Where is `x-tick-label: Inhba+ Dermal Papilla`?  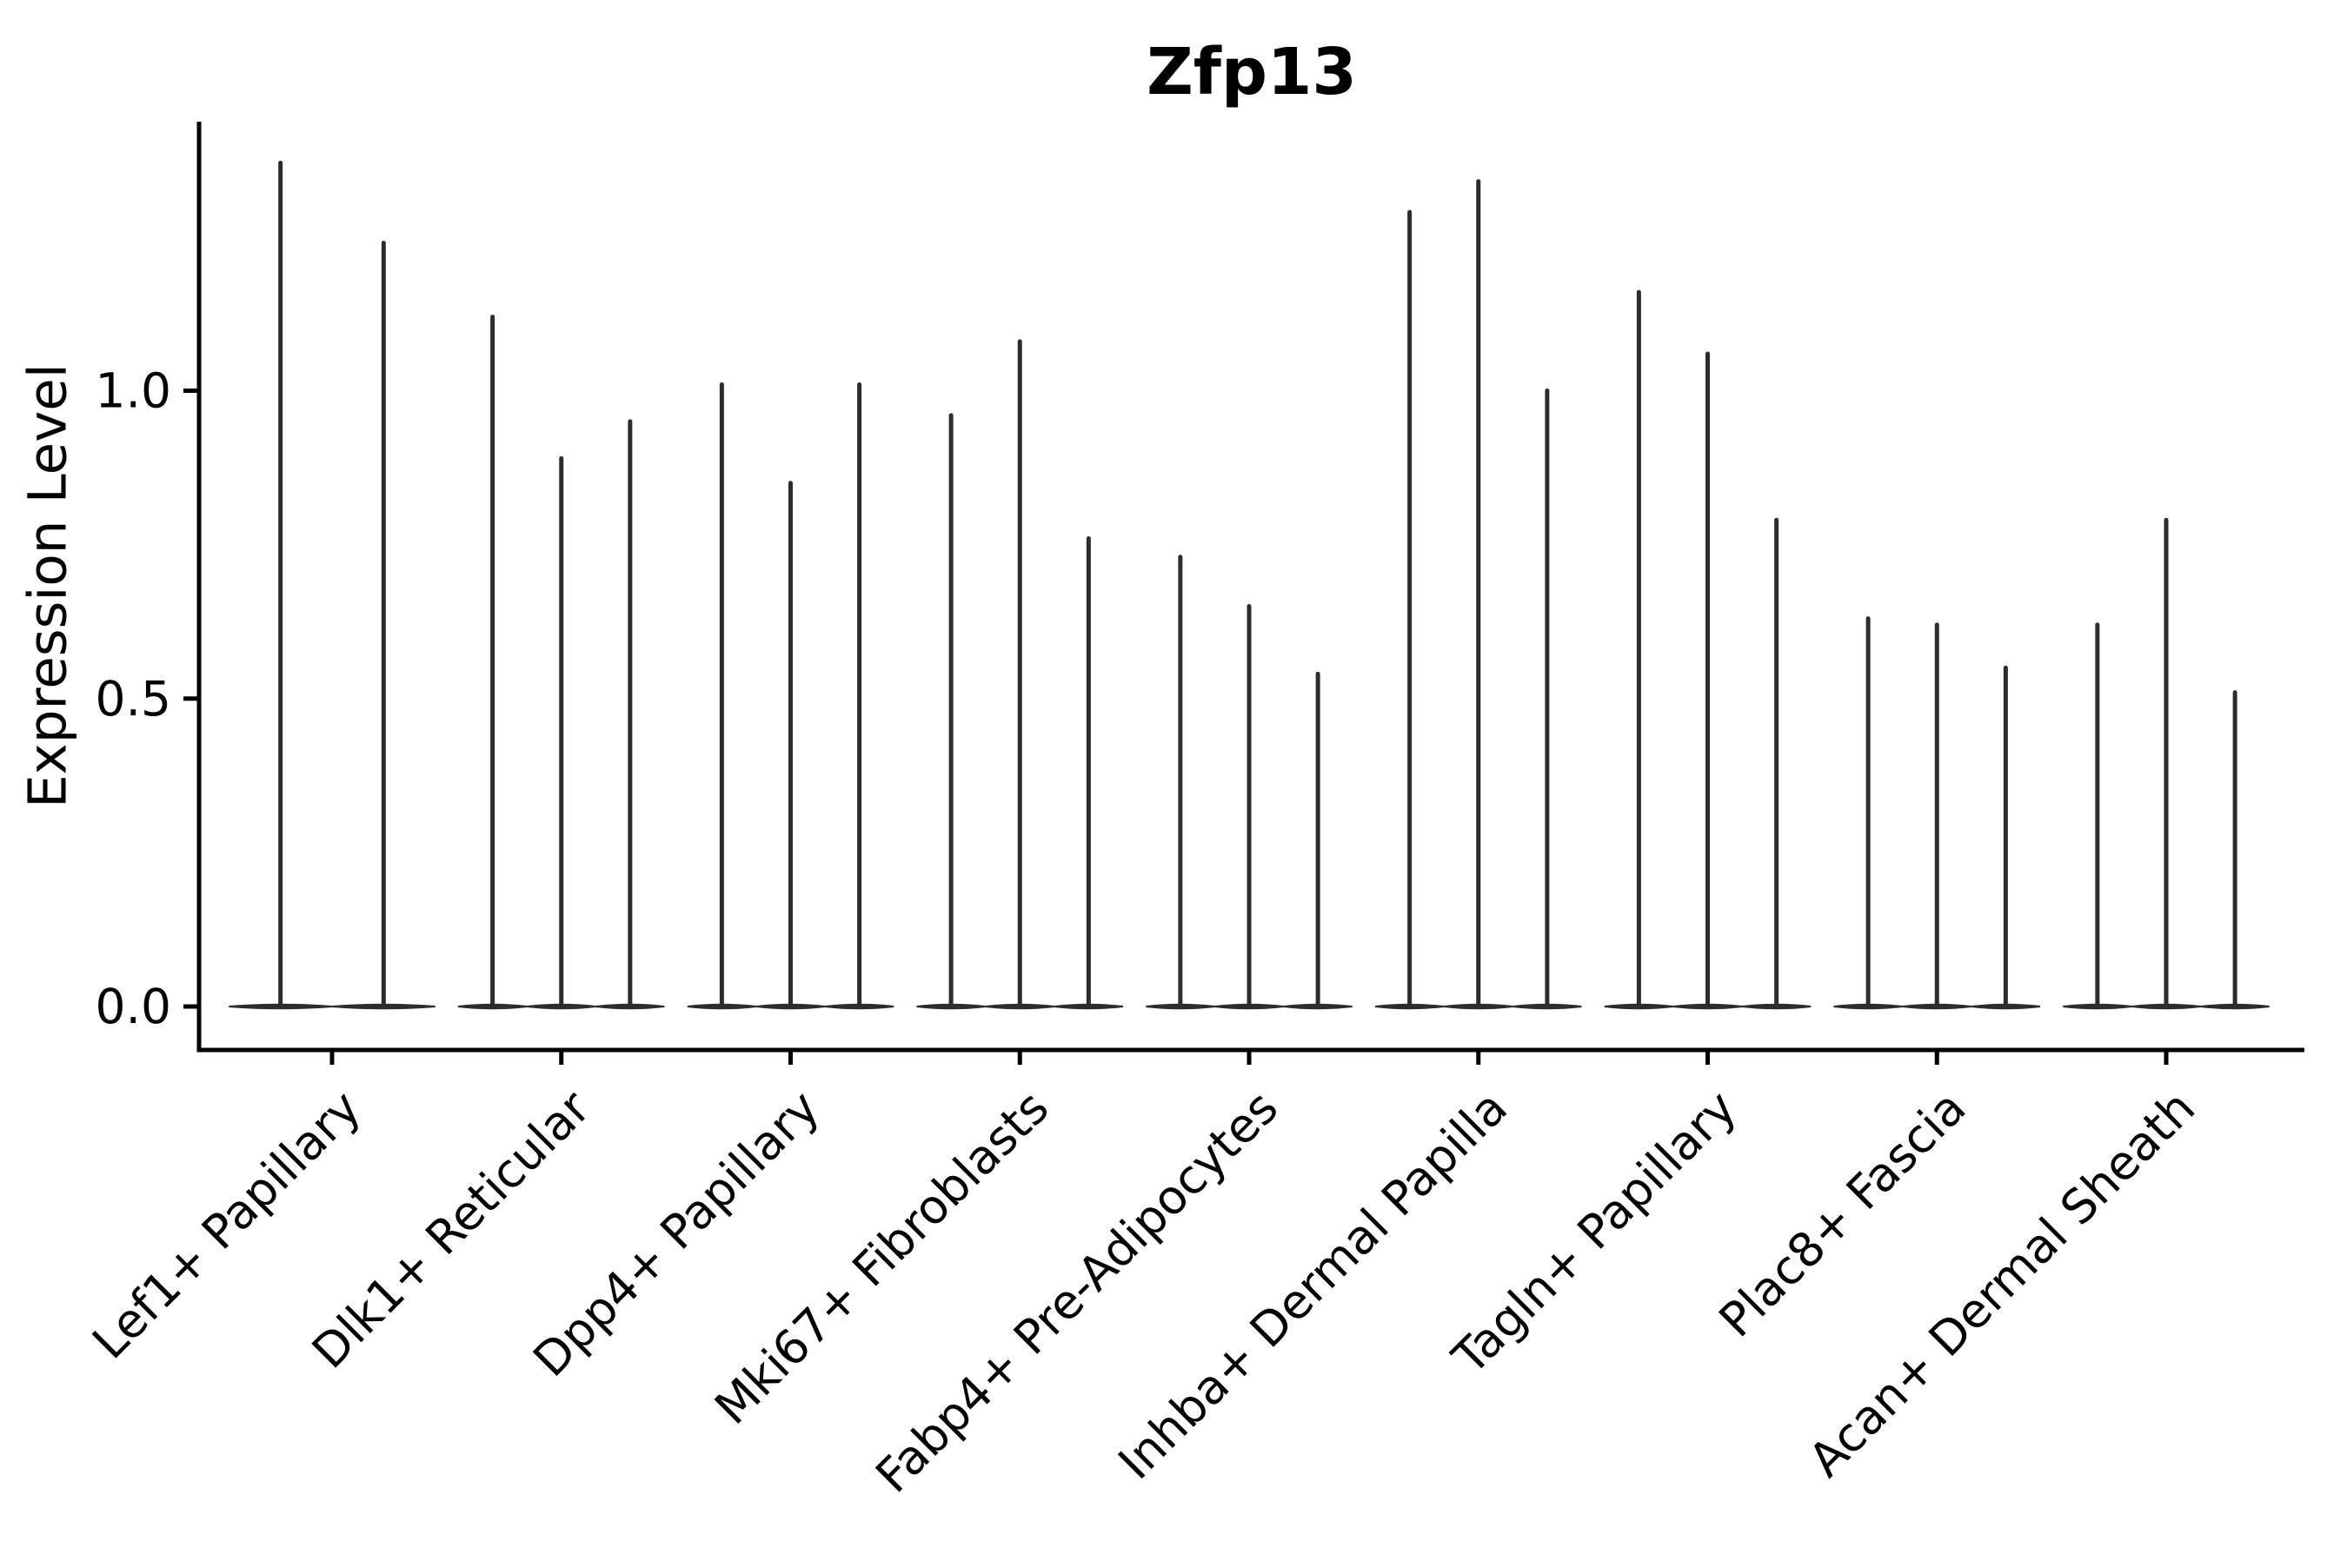
x-tick-label: Inhba+ Dermal Papilla is located at coordinates (1313, 1285).